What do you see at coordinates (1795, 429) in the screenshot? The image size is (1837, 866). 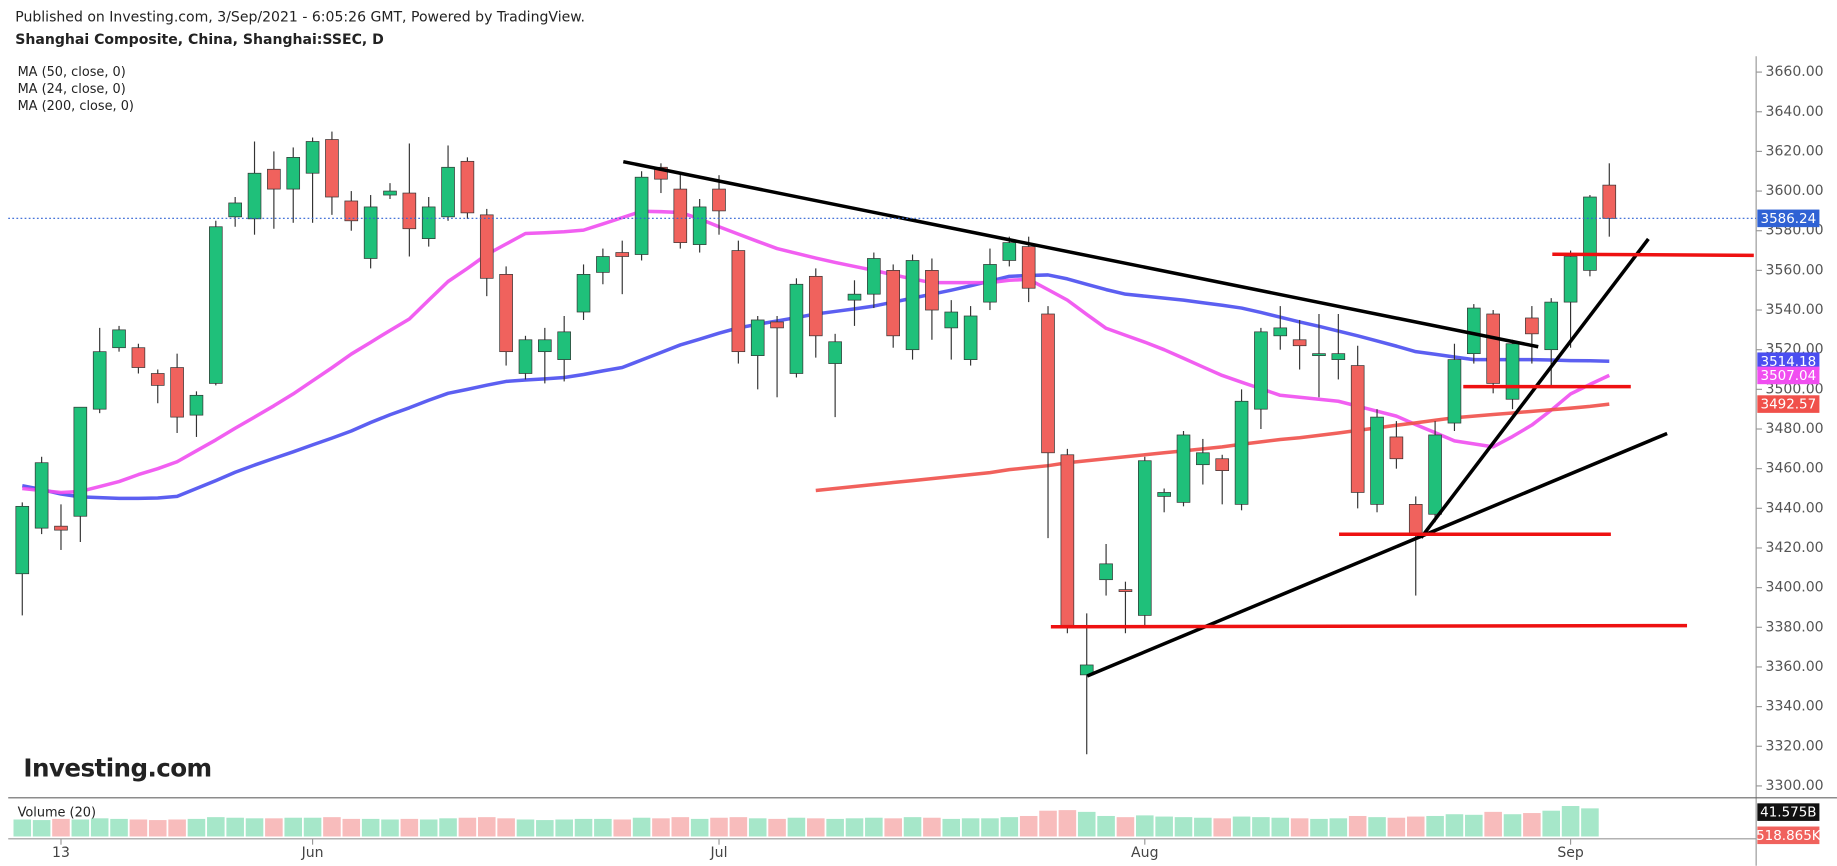 I see `y-tick-label: 3480.00` at bounding box center [1795, 429].